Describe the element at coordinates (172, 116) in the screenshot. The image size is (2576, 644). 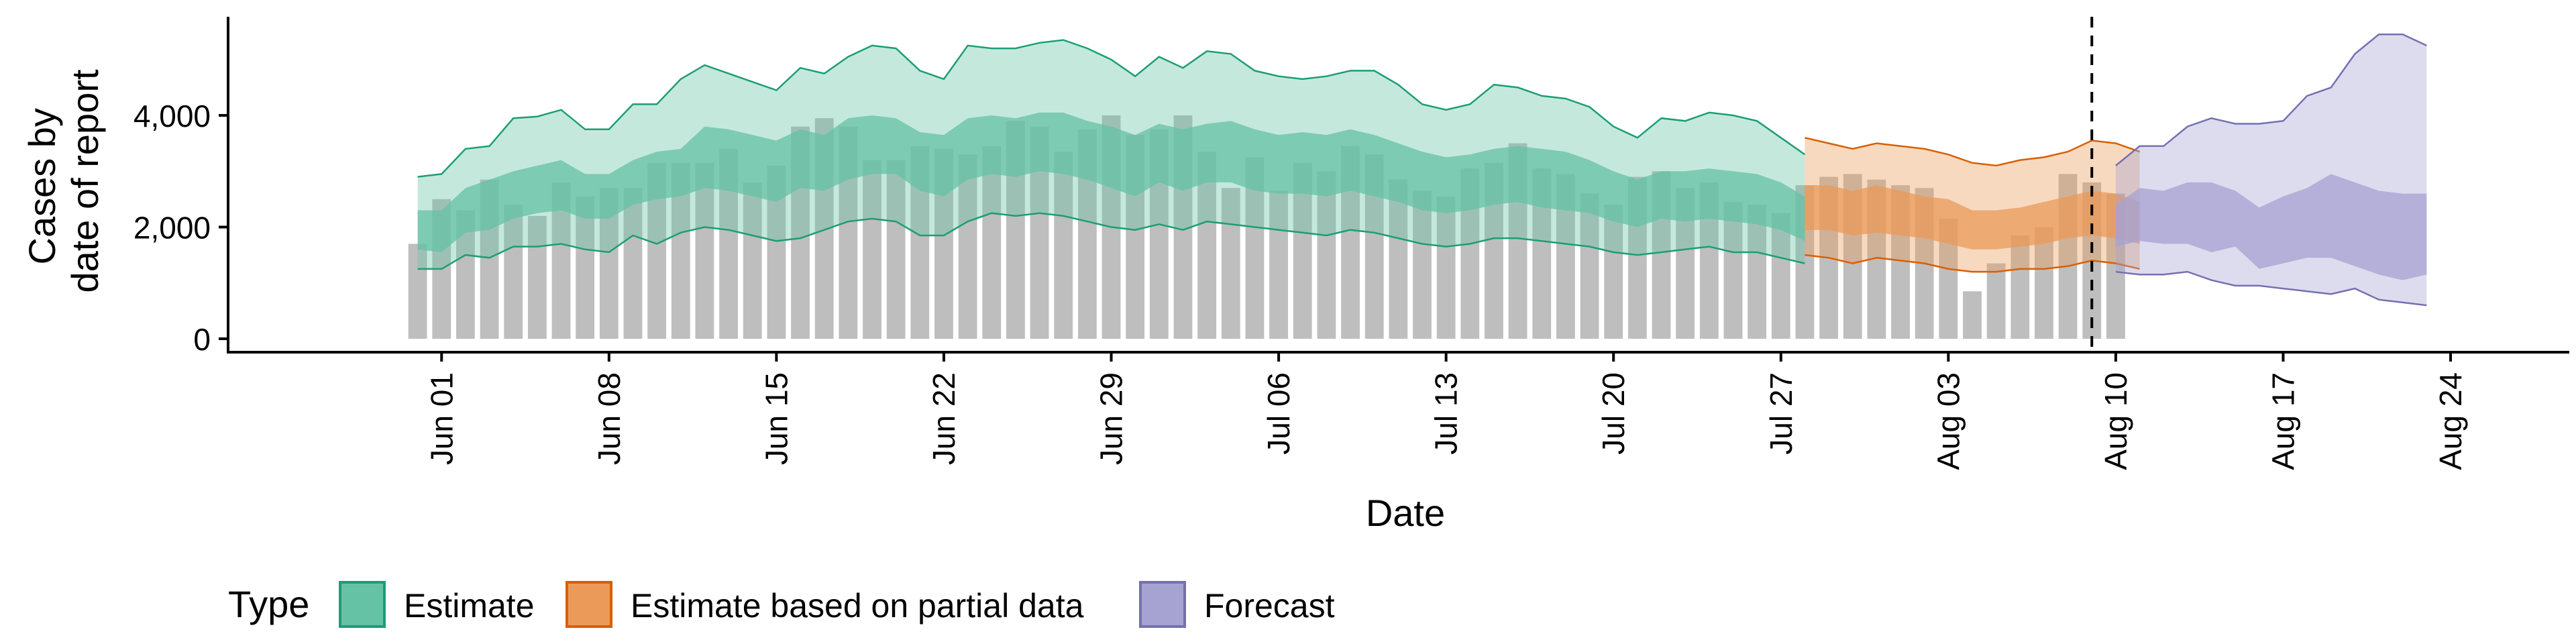
I see `y-tick-label: 4,000` at that location.